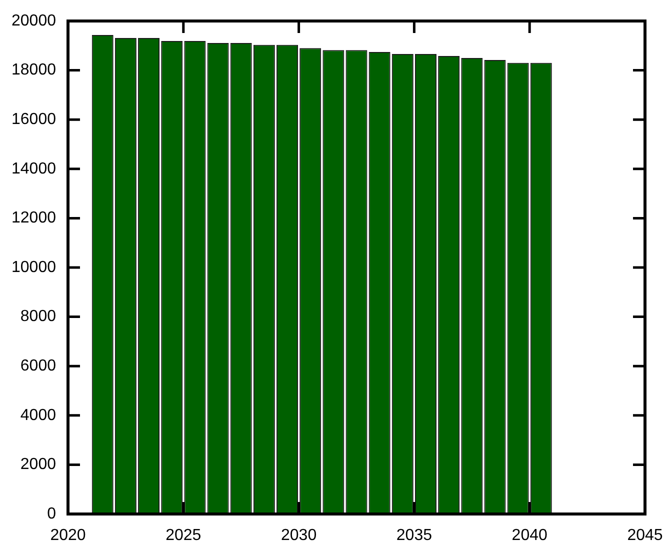 The height and width of the screenshot is (543, 669). Describe the element at coordinates (34, 119) in the screenshot. I see `y-tick-label: 16000` at that location.